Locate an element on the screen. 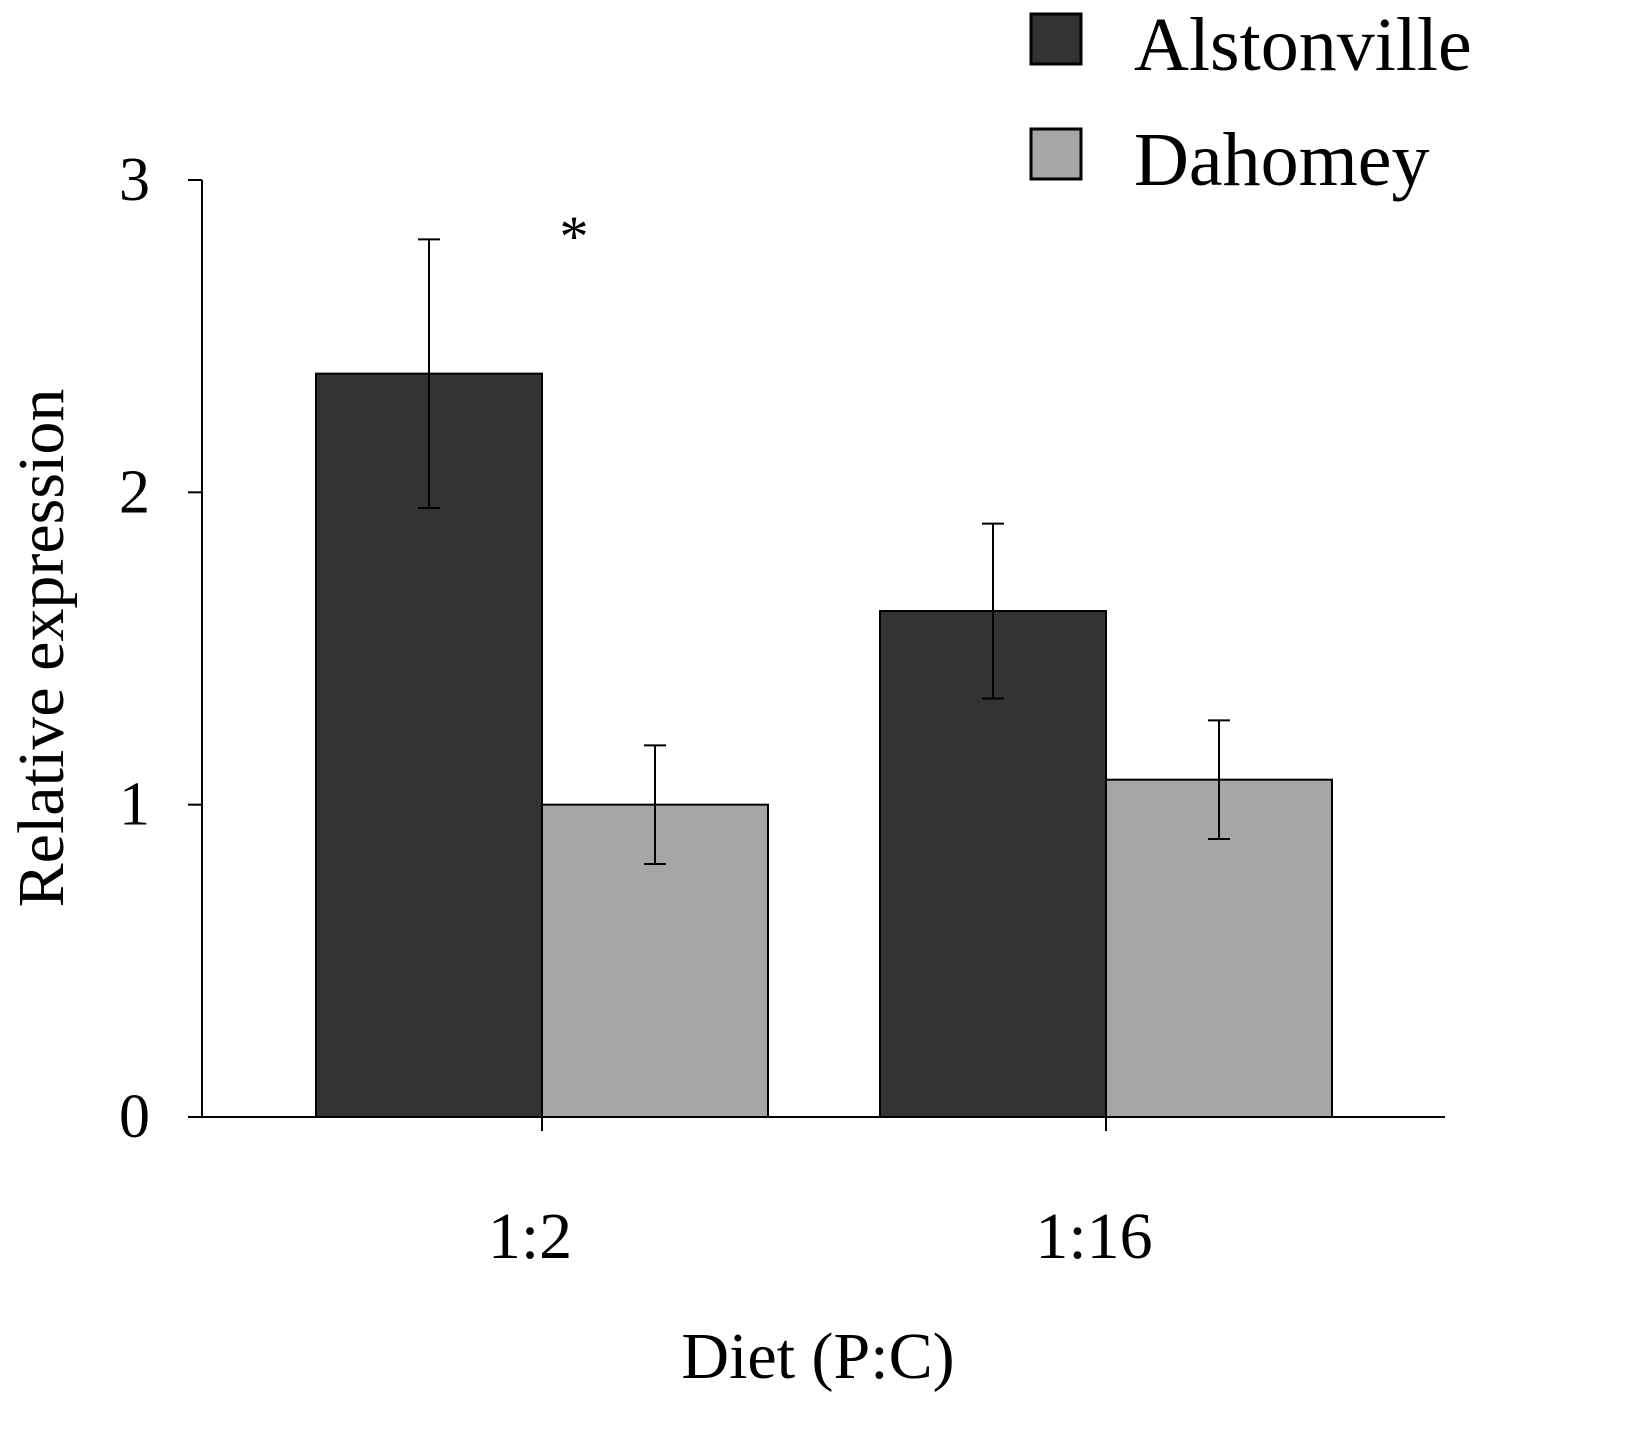  legend-label: Dahomey is located at coordinates (1281, 160).